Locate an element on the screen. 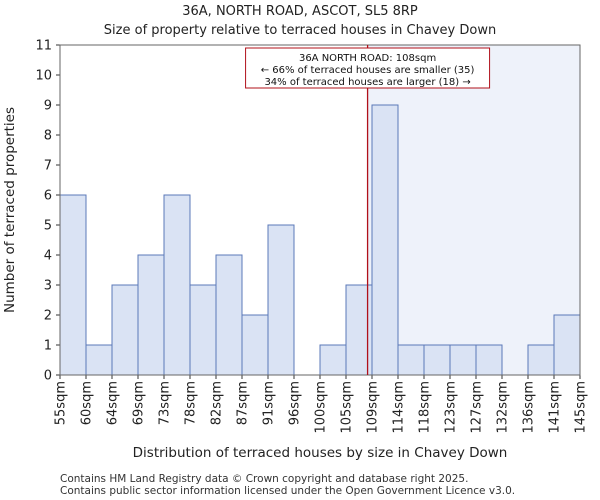  annotation-box is located at coordinates (368, 68).